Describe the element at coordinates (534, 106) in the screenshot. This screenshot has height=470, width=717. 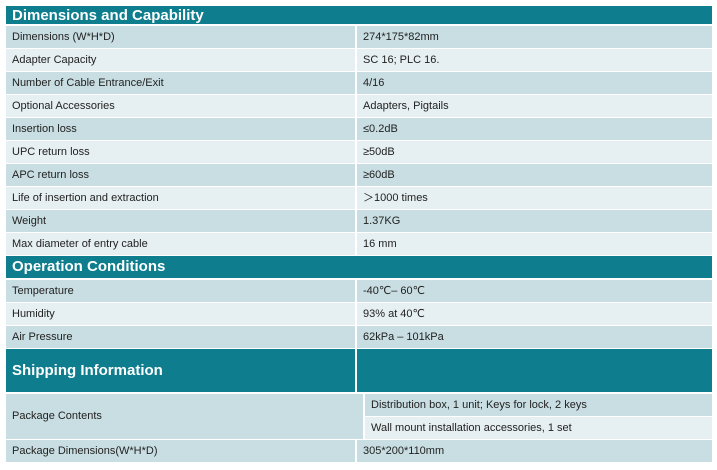
I see `spec-value: Adapters, Pigtails` at that location.